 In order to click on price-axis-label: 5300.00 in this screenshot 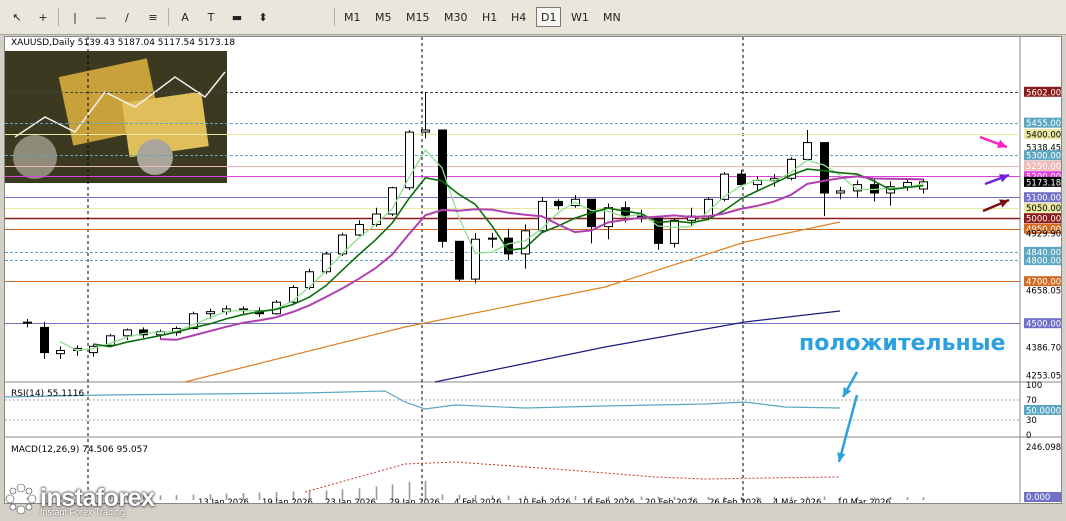, I will do `click(1043, 157)`.